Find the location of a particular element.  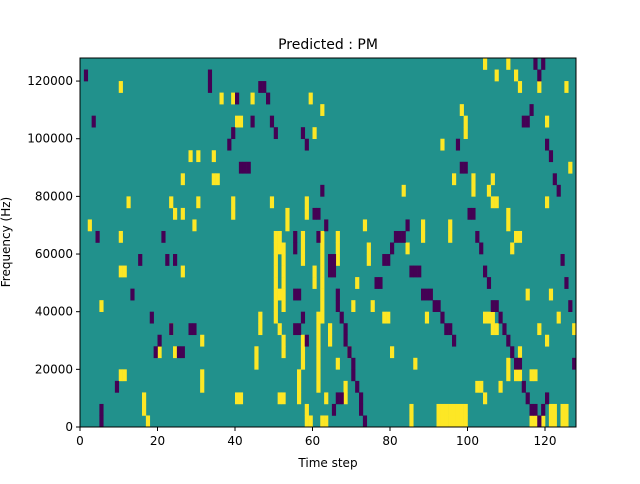

y-tick-label: 40000 is located at coordinates (54, 312).